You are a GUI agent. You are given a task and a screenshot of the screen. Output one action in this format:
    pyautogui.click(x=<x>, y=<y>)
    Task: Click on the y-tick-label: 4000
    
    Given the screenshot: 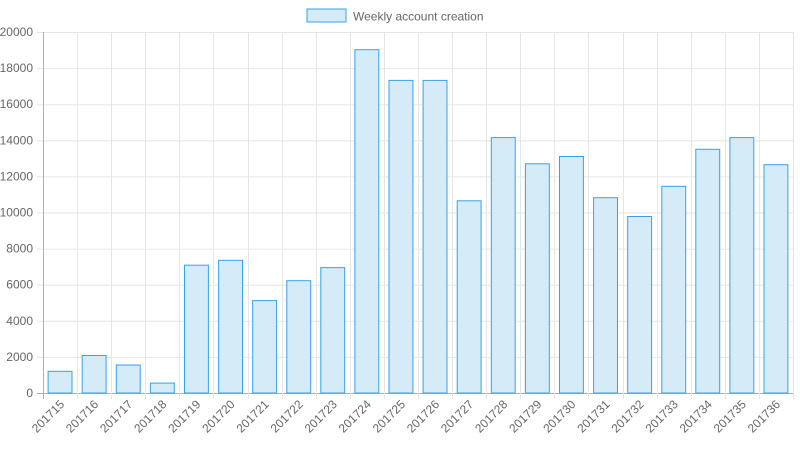 What is the action you would take?
    pyautogui.click(x=19, y=321)
    